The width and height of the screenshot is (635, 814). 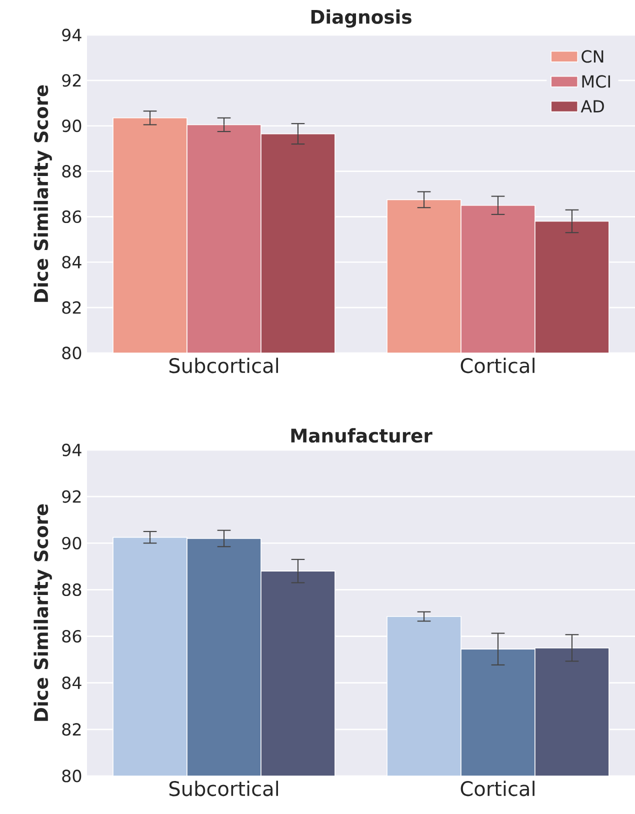 What do you see at coordinates (361, 18) in the screenshot?
I see `chart-title: Diagnosis` at bounding box center [361, 18].